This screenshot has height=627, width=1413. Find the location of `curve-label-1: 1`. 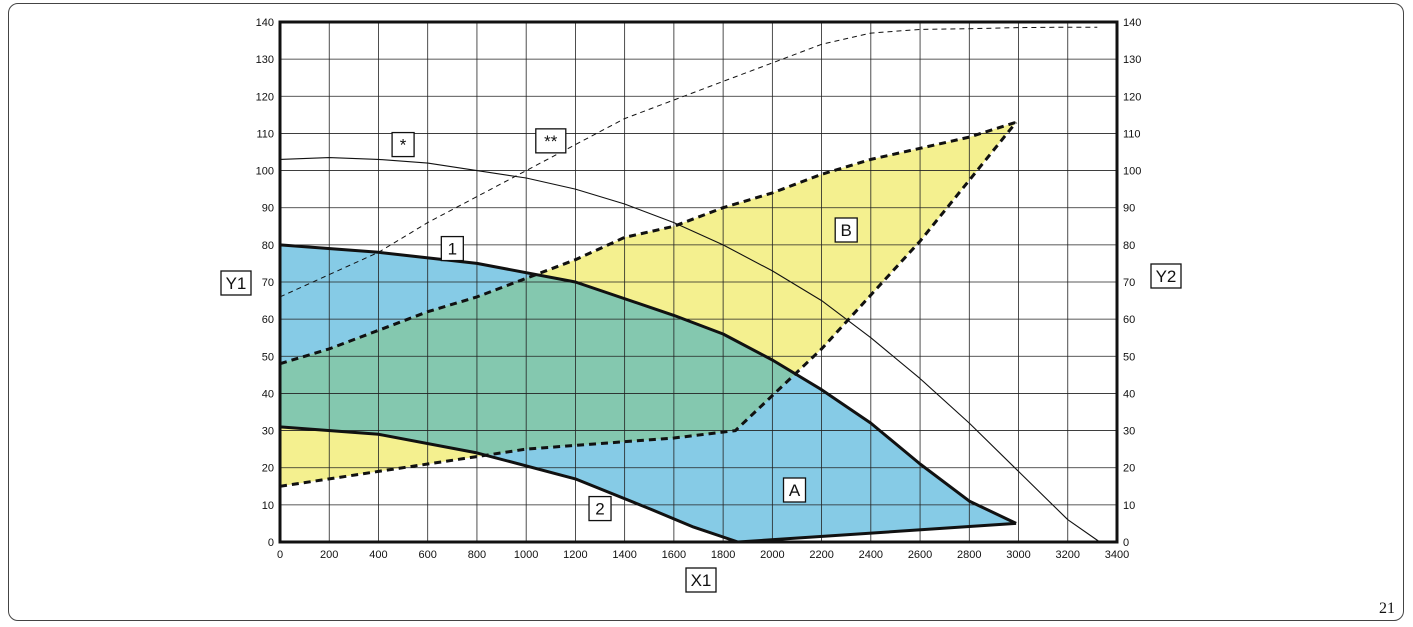

curve-label-1: 1 is located at coordinates (452, 249).